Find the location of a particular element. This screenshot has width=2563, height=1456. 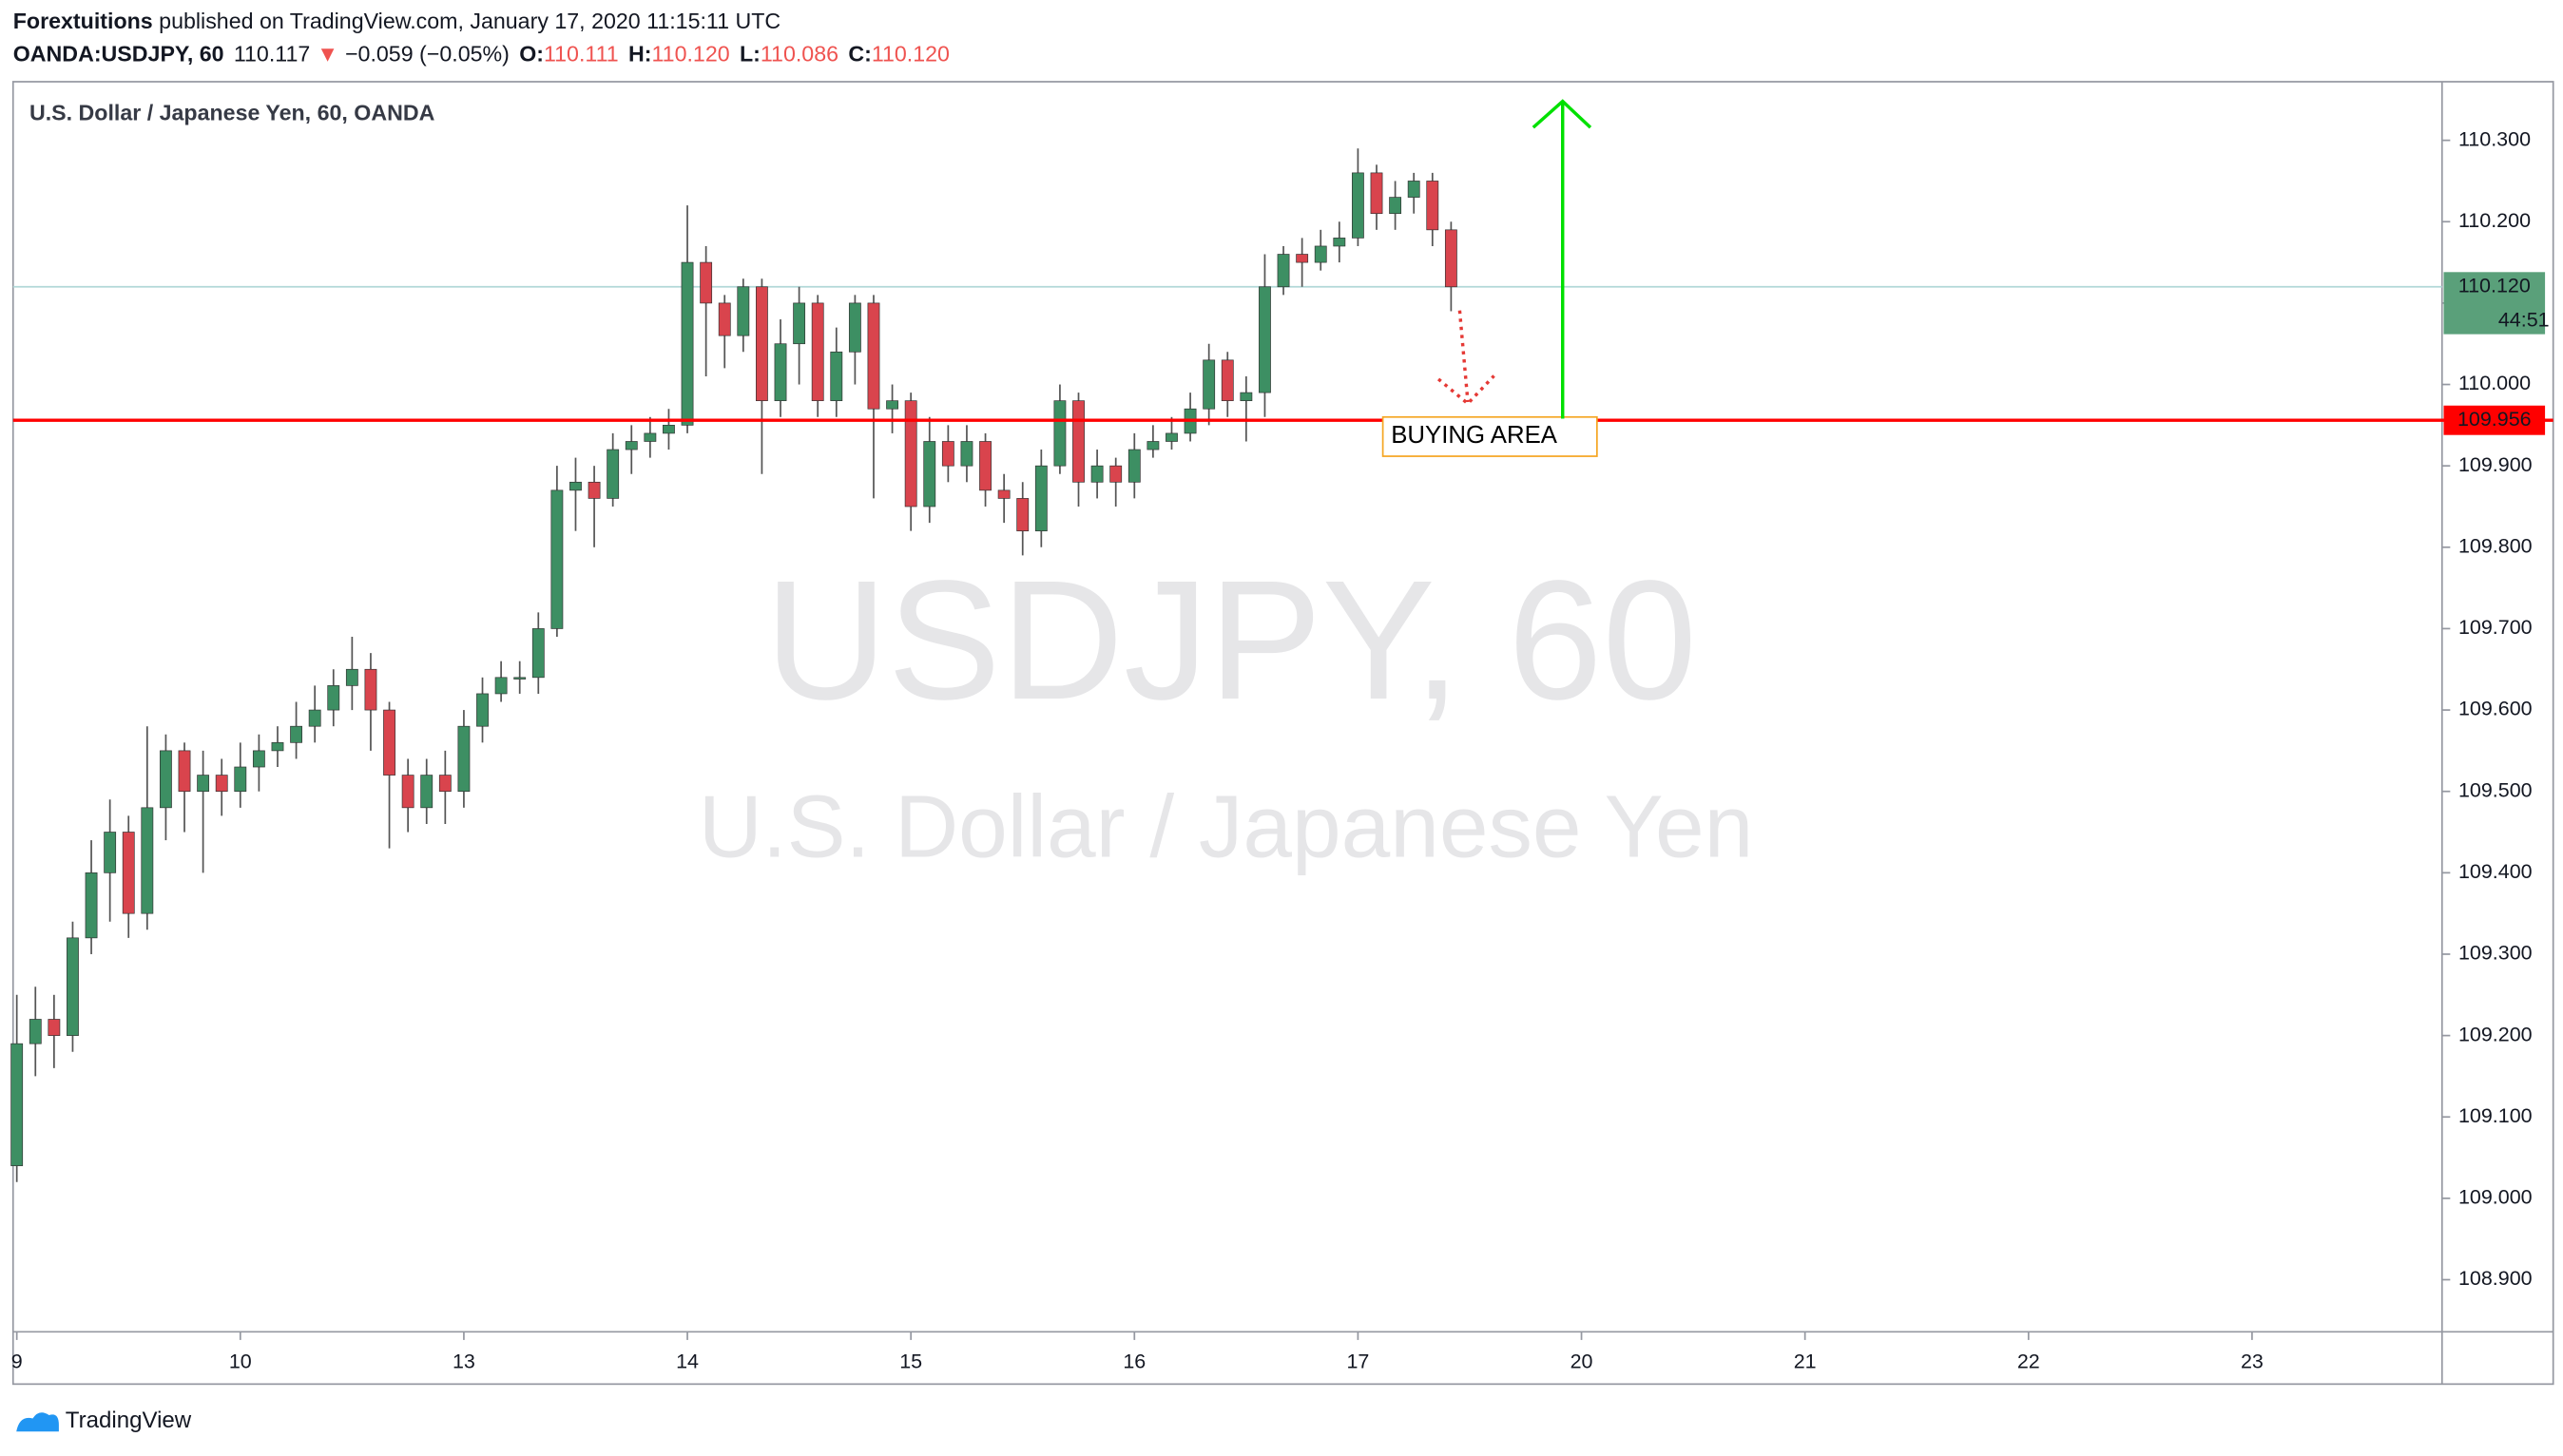

target-arrow-head is located at coordinates (1562, 114).